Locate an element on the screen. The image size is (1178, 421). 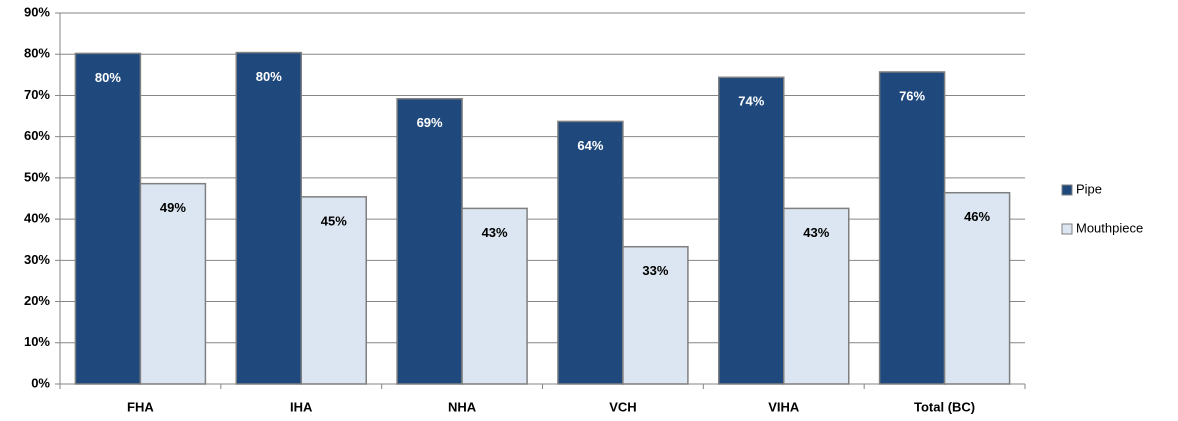
y-tick-label: 90% is located at coordinates (37, 11).